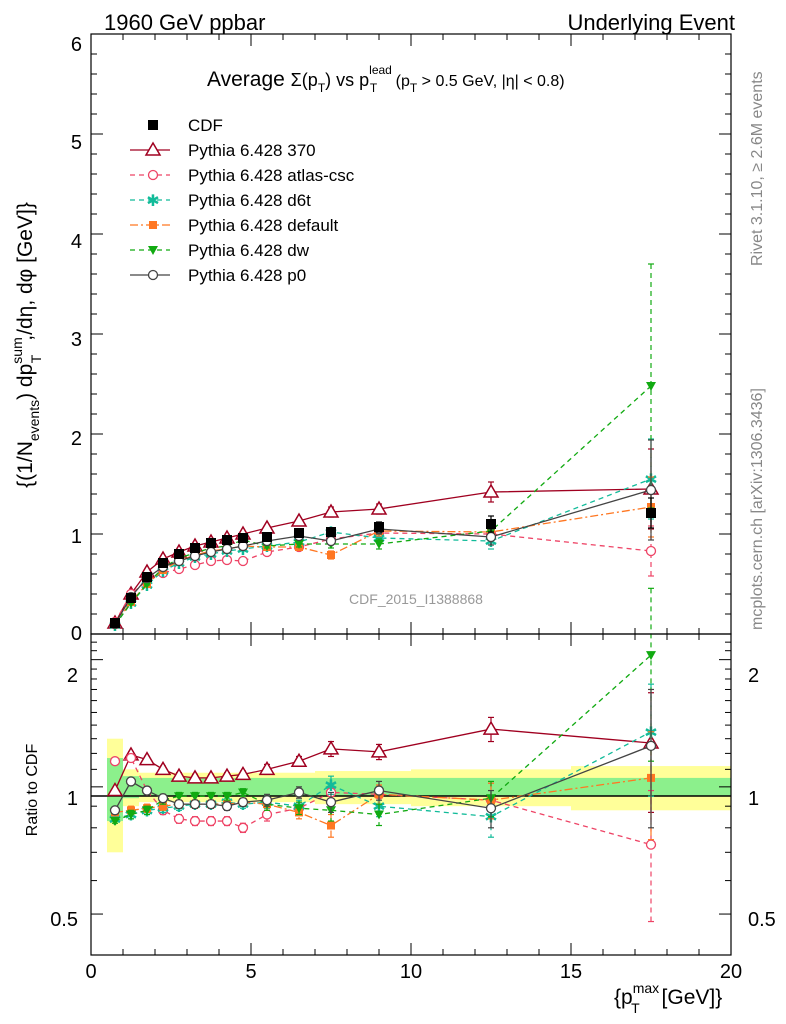 This screenshot has height=1024, width=786. Describe the element at coordinates (250, 972) in the screenshot. I see `xtick-label-5: 5` at that location.